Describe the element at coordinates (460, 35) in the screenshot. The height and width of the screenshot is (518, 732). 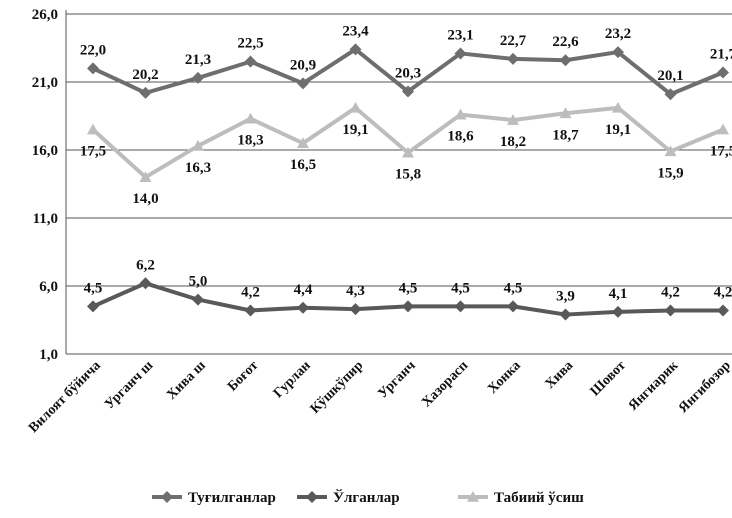
I see `data-label: 23,1` at that location.